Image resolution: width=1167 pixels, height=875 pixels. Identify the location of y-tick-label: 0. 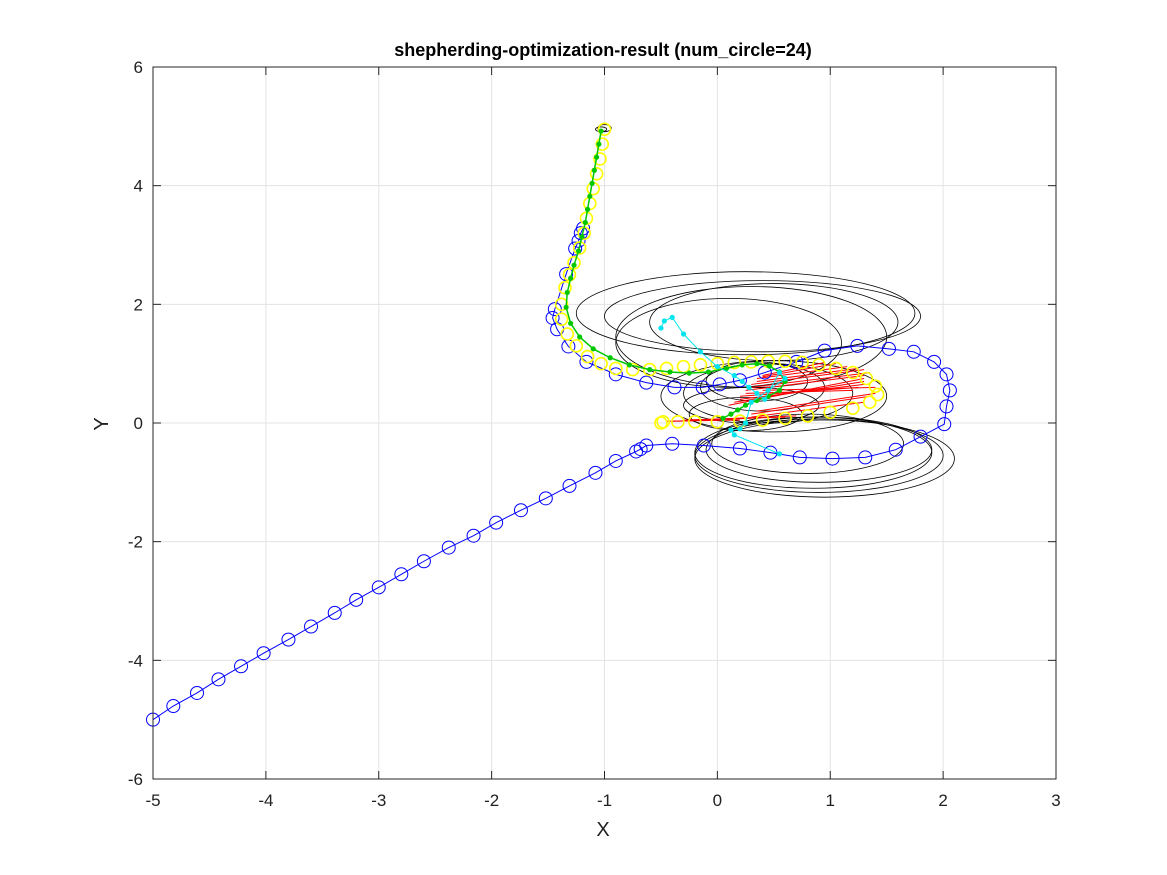
(138, 423).